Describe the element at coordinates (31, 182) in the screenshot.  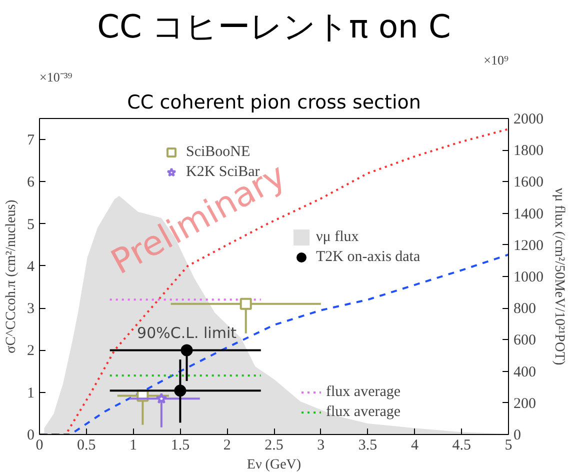
I see `y-tick-label: 6` at that location.